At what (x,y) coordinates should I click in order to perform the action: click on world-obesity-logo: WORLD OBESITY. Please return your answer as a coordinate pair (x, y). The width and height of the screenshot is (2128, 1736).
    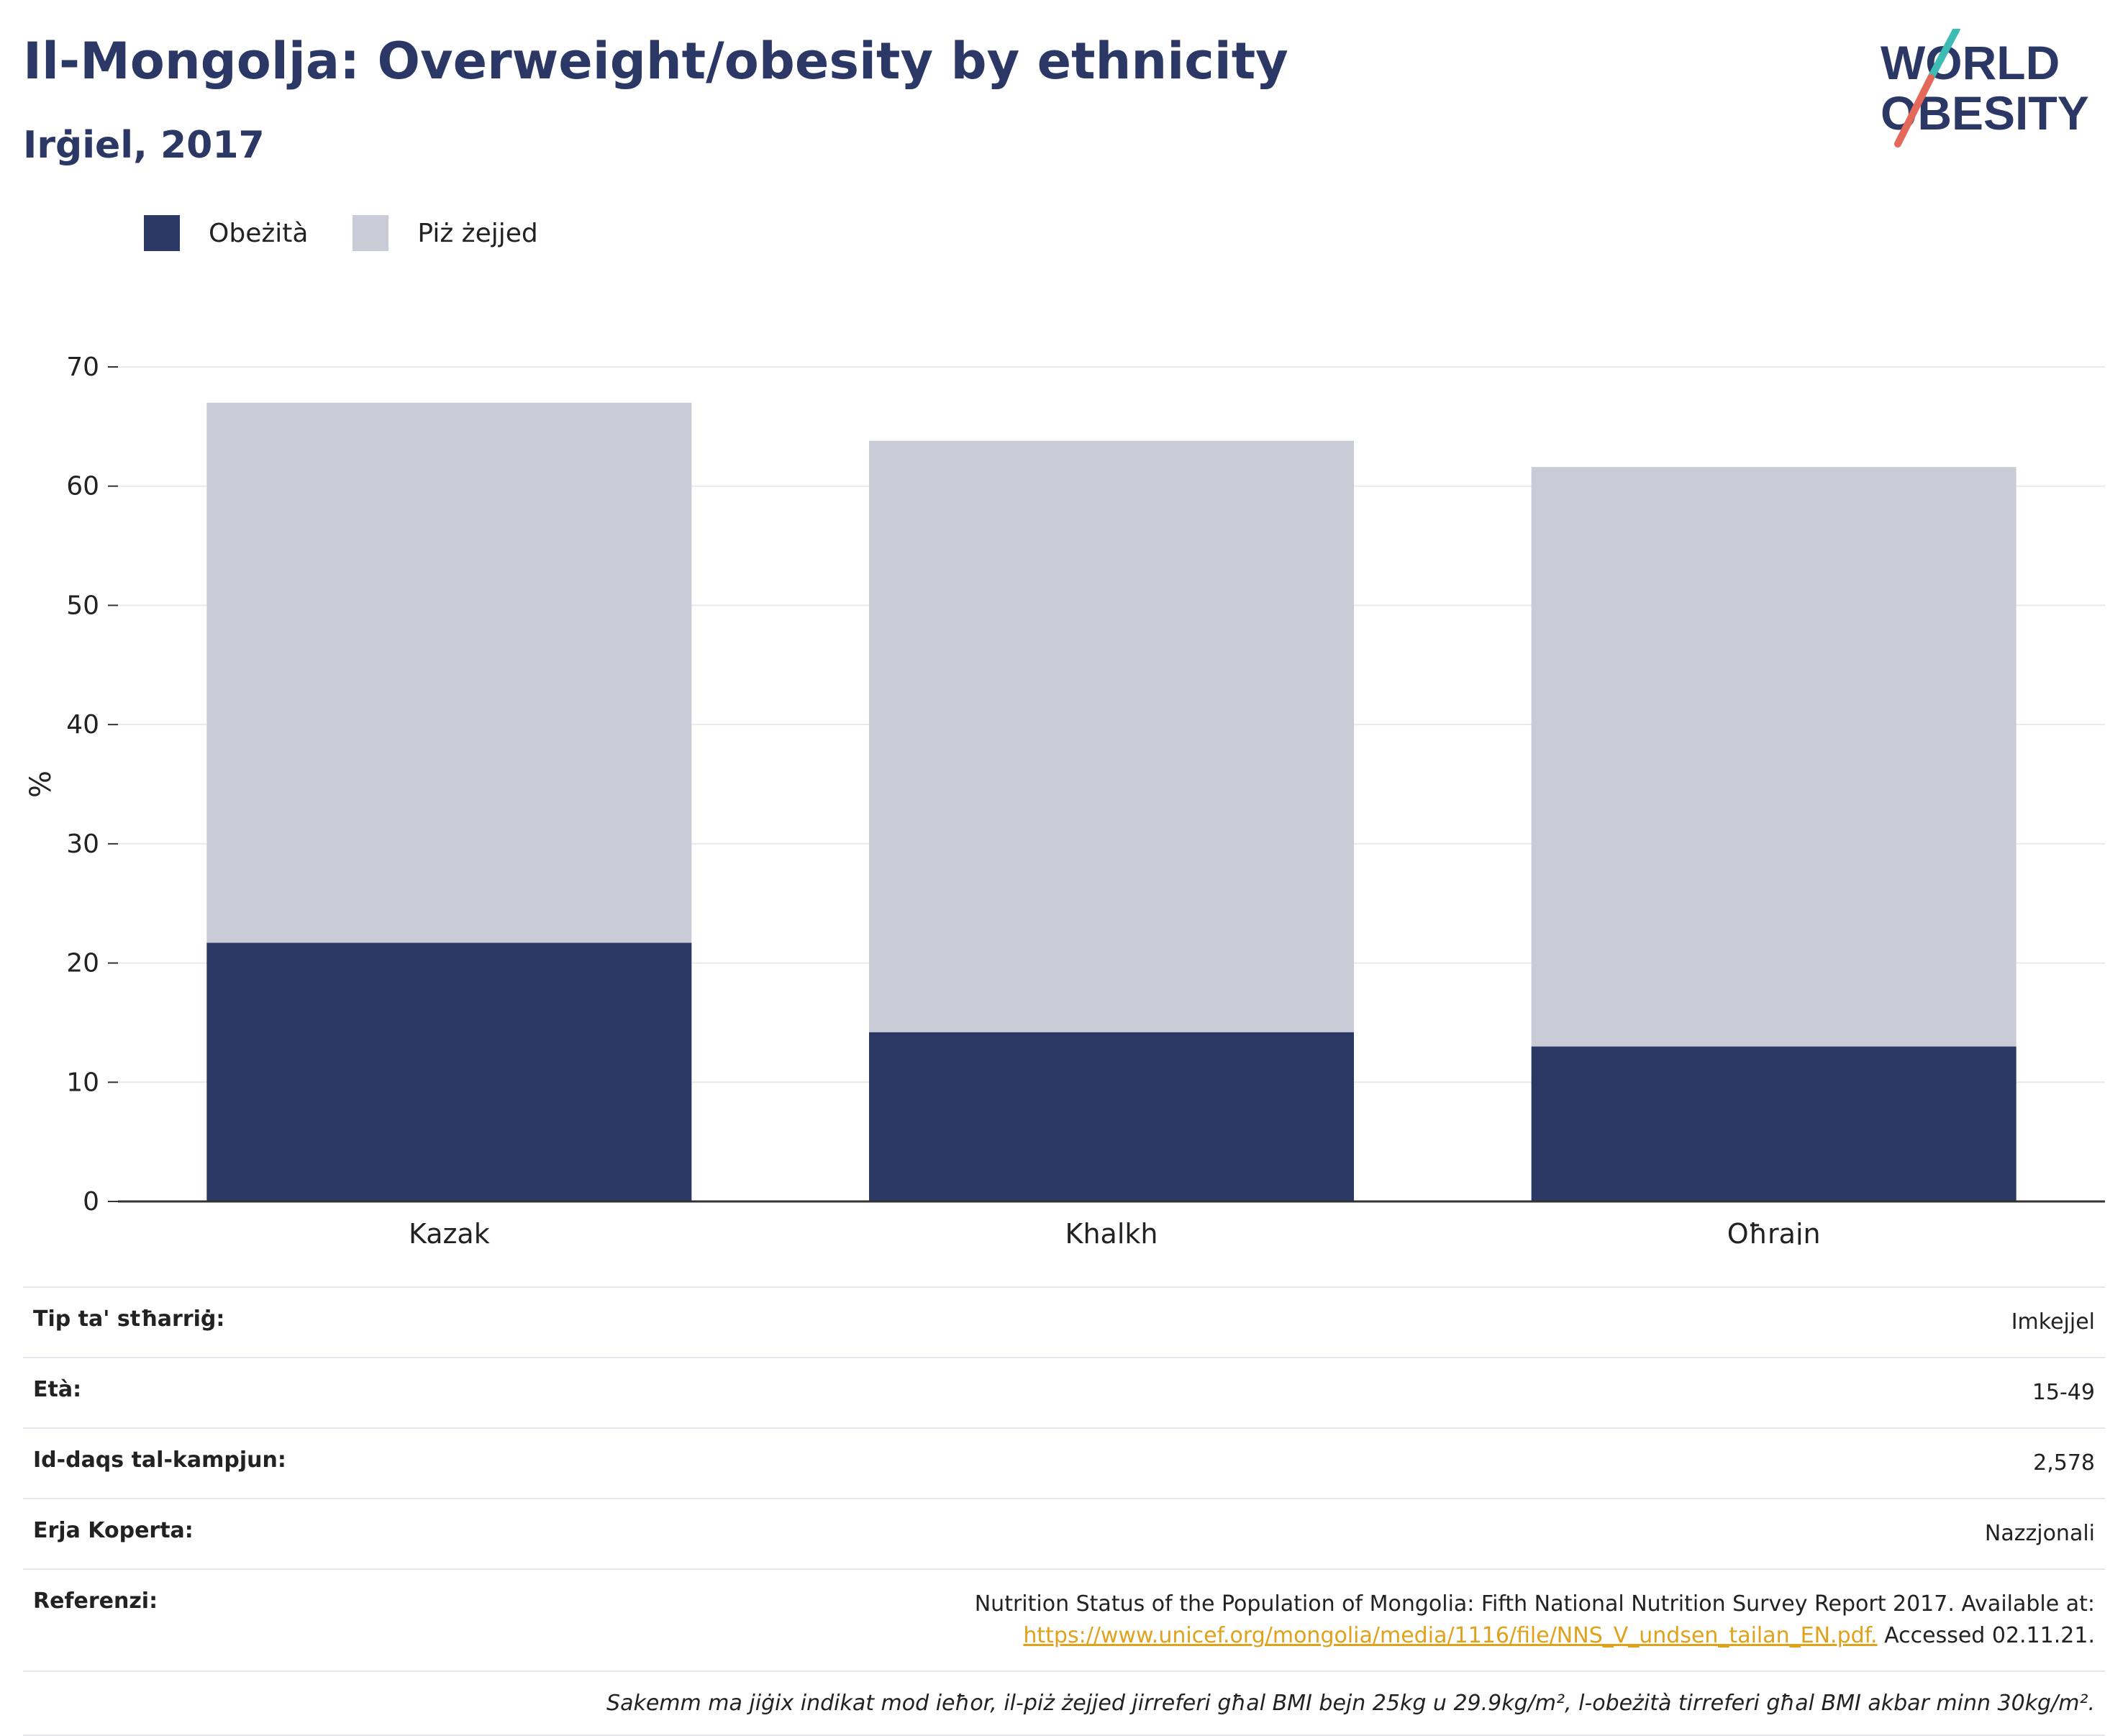
    Looking at the image, I should click on (1985, 88).